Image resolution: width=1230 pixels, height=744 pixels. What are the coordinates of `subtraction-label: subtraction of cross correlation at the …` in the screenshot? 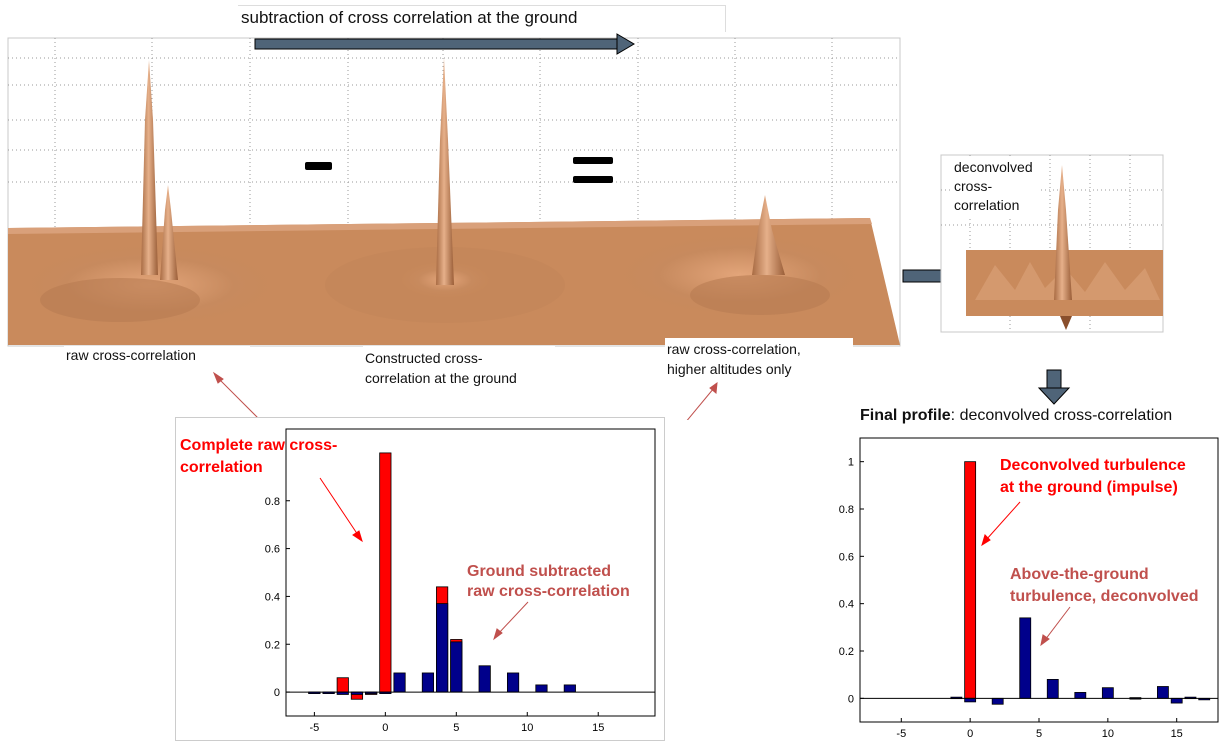 It's located at (409, 17).